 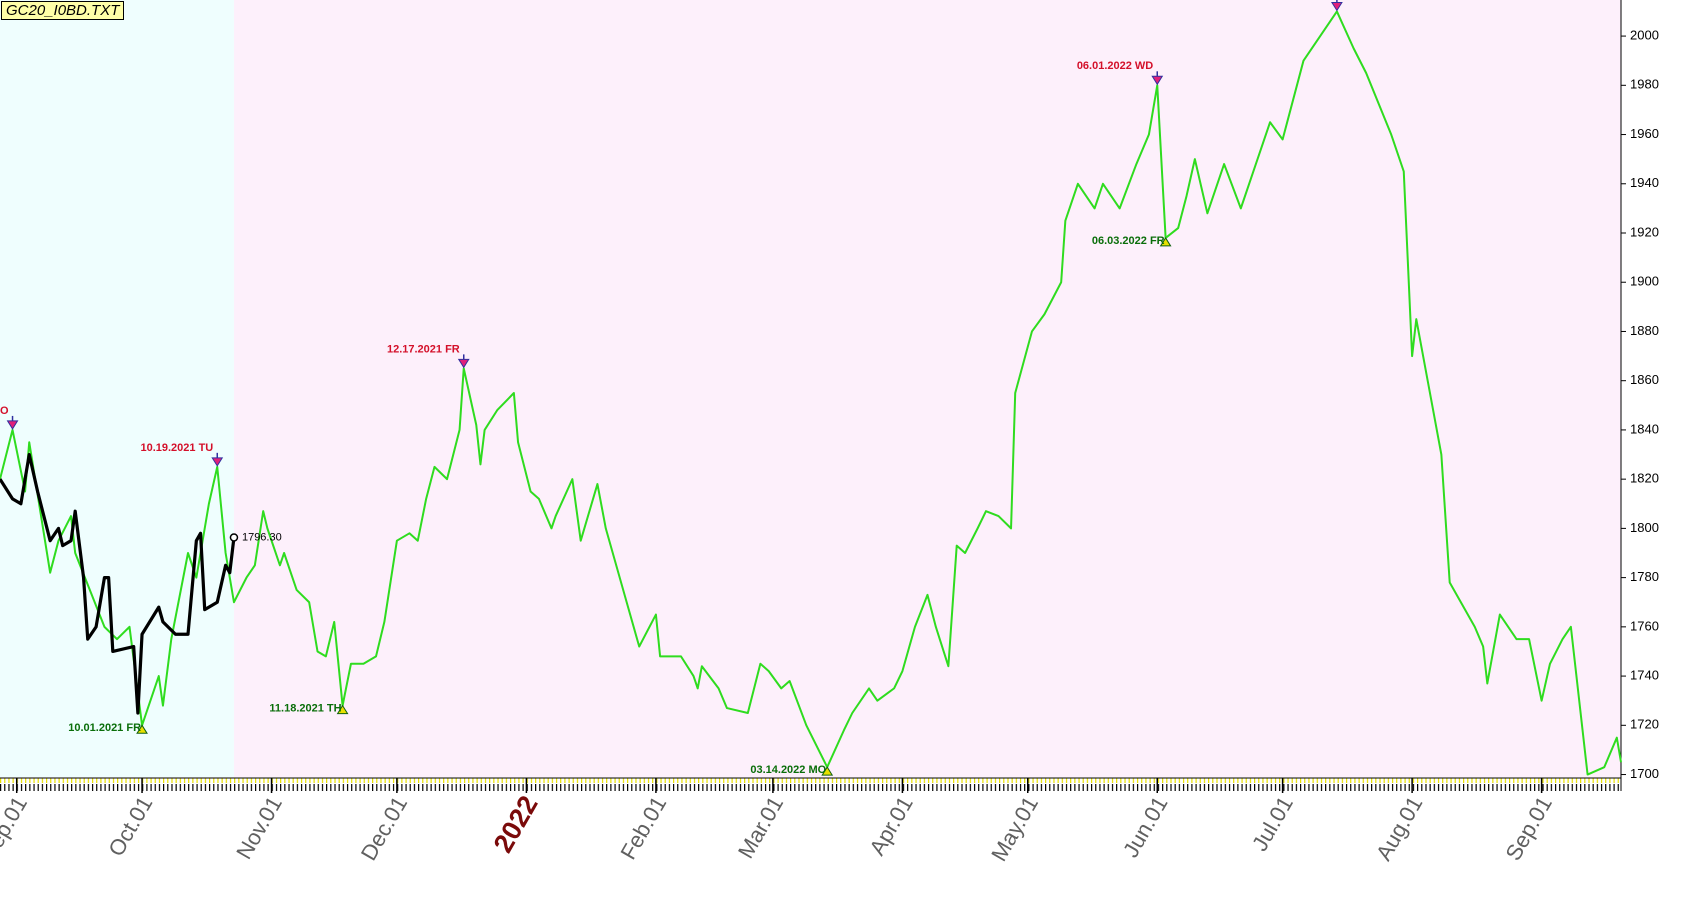 I want to click on x-tick-label: Nov.01, so click(x=259, y=827).